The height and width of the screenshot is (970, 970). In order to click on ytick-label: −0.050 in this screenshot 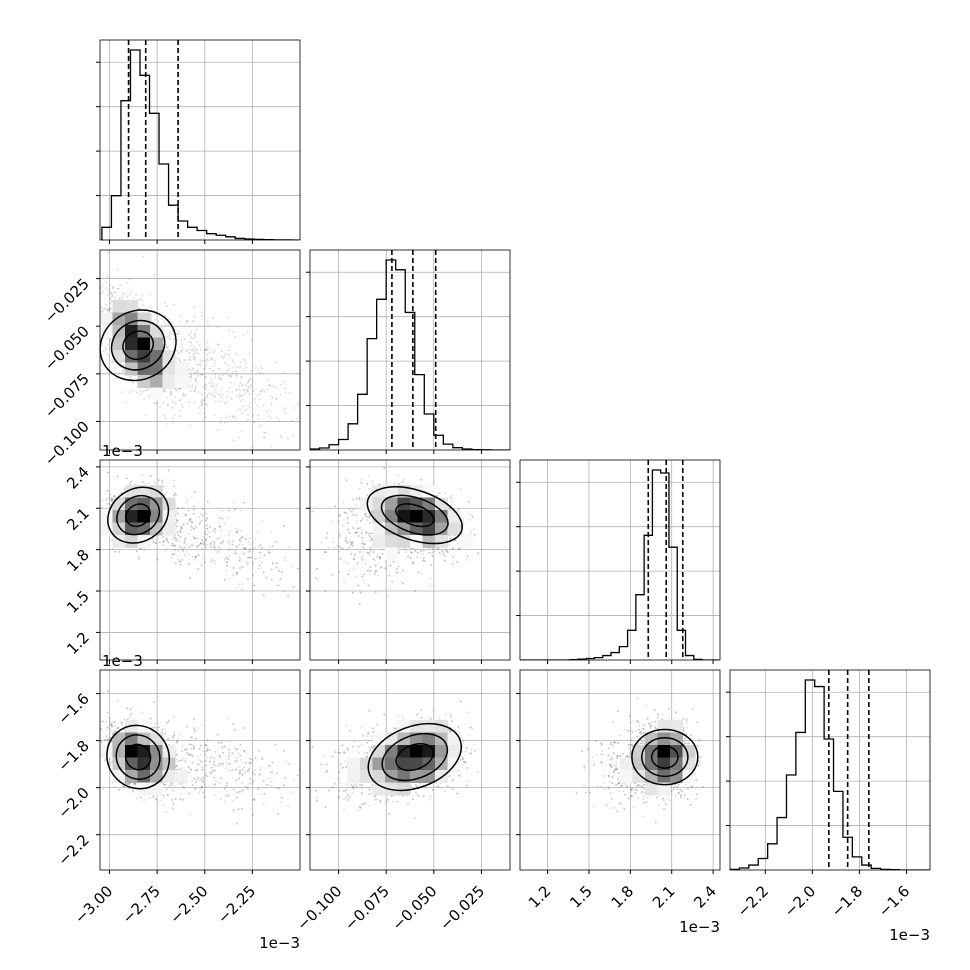, I will do `click(67, 348)`.